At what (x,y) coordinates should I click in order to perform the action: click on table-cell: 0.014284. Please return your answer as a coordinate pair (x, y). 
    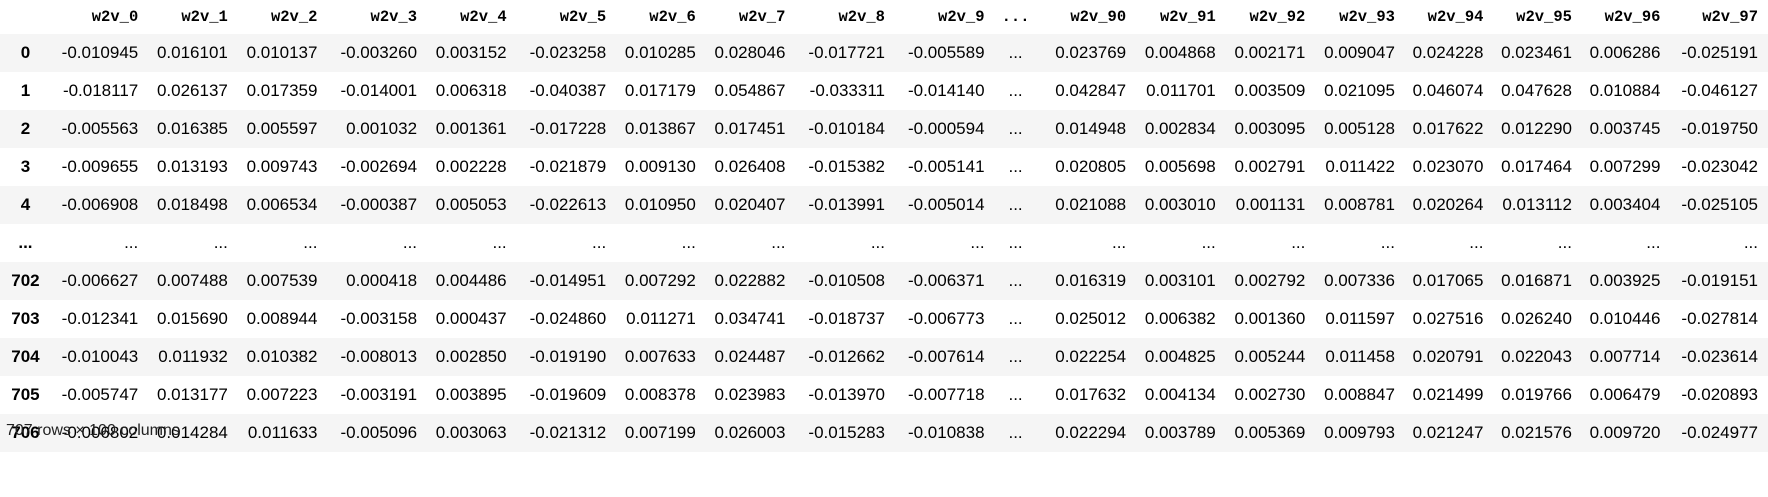
    Looking at the image, I should click on (192, 432).